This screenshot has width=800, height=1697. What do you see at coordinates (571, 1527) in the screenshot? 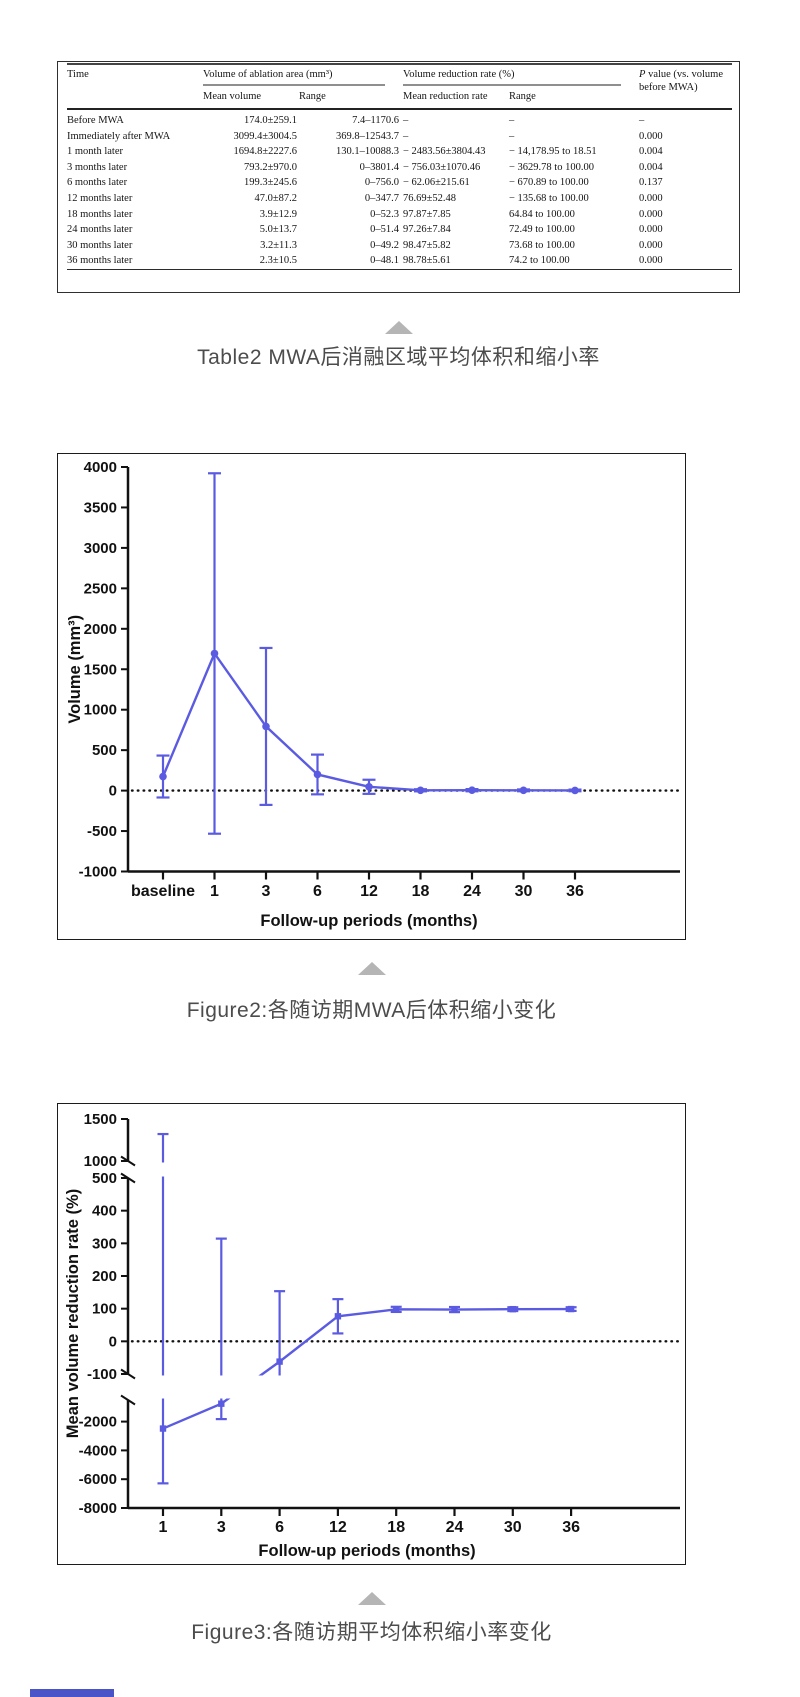
I see `svg-text: 36` at bounding box center [571, 1527].